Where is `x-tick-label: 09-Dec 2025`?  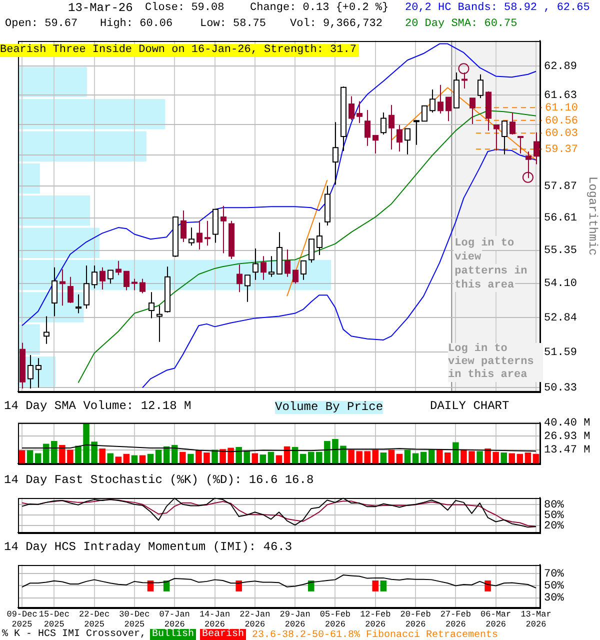
x-tick-label: 09-Dec 2025 is located at coordinates (22, 620).